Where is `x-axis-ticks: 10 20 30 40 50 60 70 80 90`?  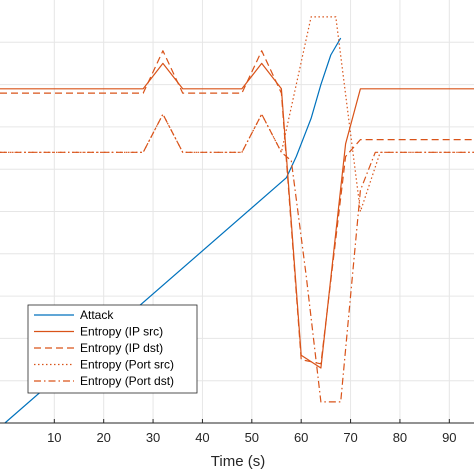 x-axis-ticks: 10 20 30 40 50 60 70 80 90 is located at coordinates (252, 432).